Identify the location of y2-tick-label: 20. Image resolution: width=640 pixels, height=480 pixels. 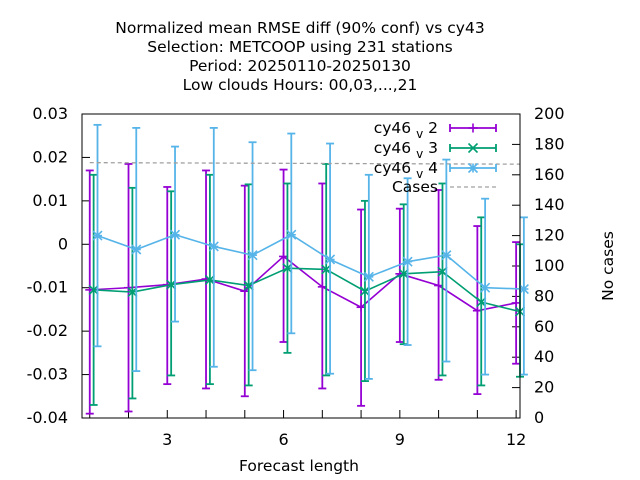
(544, 387).